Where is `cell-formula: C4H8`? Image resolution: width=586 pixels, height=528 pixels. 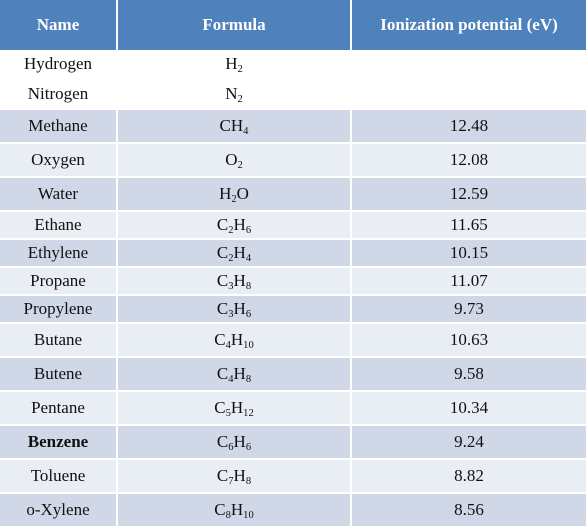
cell-formula: C4H8 is located at coordinates (234, 374).